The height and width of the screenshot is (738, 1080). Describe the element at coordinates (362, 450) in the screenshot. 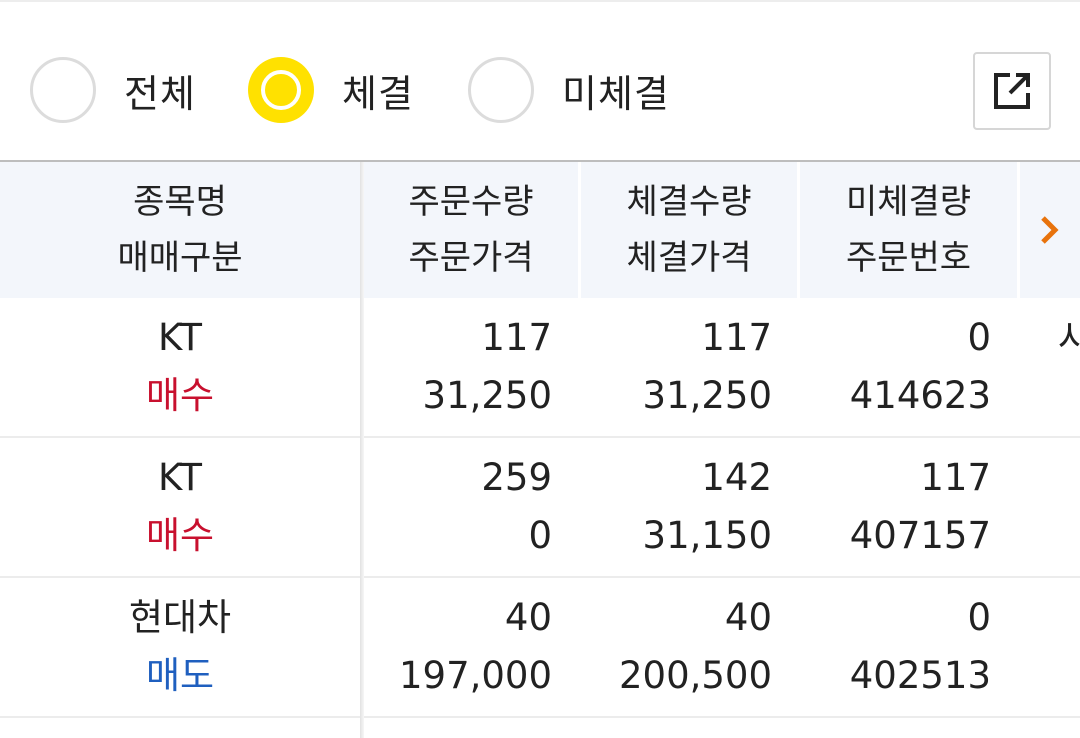

I see `frozen-column-divider` at that location.